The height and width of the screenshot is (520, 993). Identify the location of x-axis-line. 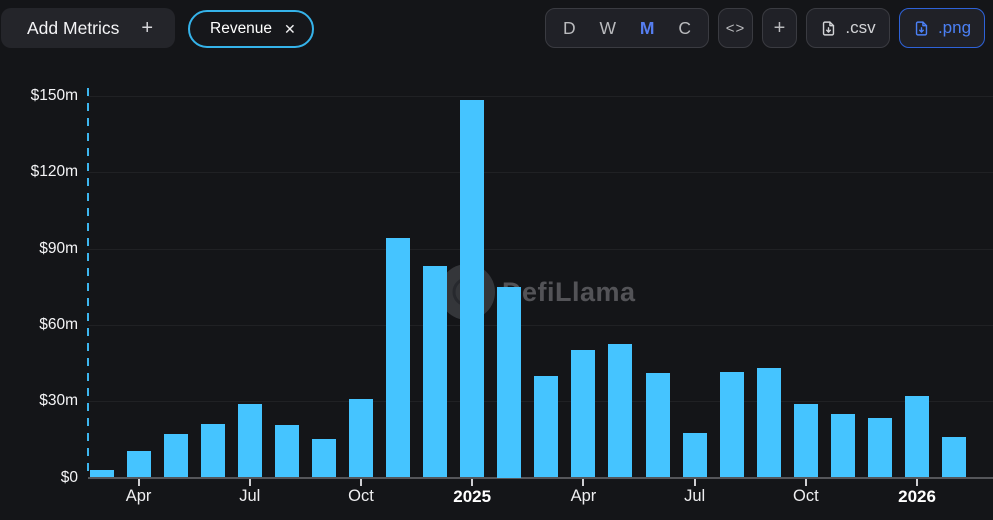
(540, 477).